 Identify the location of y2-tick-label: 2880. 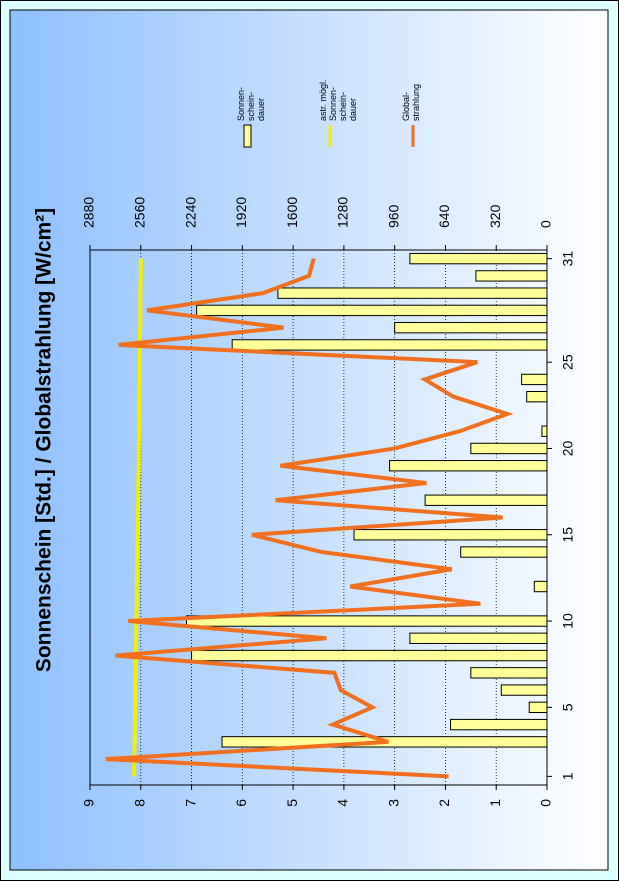
(89, 212).